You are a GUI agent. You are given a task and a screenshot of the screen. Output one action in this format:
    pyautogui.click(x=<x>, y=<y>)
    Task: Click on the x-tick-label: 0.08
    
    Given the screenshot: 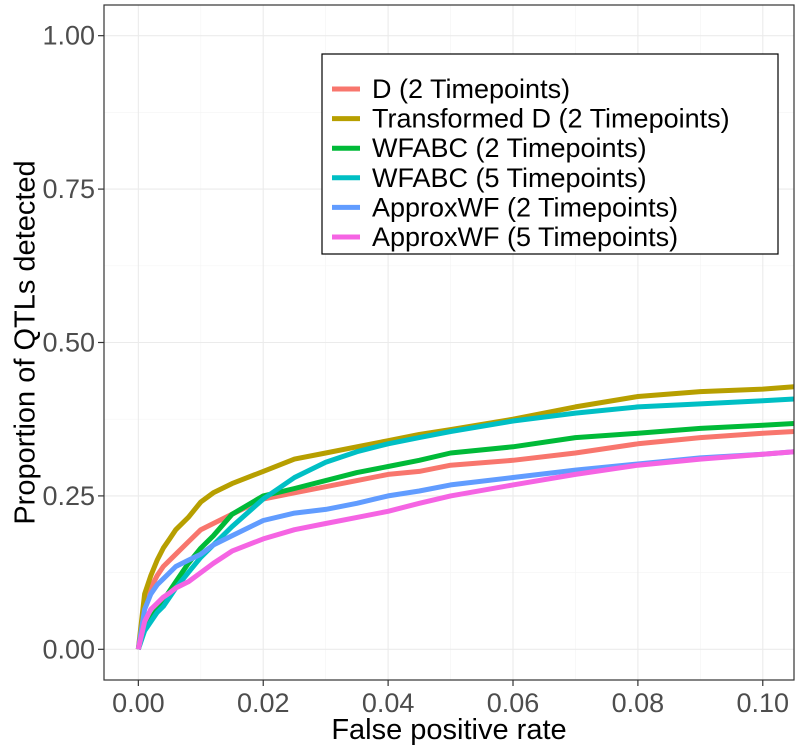 What is the action you would take?
    pyautogui.click(x=638, y=703)
    